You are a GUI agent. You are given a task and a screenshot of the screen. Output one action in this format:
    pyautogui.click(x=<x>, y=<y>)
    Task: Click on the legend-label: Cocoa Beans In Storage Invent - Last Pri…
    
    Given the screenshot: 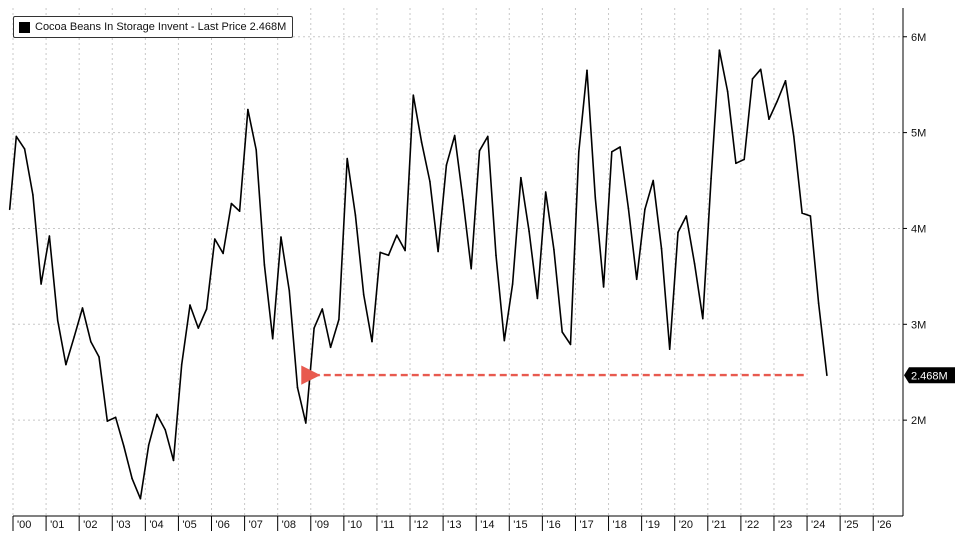 What is the action you would take?
    pyautogui.click(x=161, y=27)
    